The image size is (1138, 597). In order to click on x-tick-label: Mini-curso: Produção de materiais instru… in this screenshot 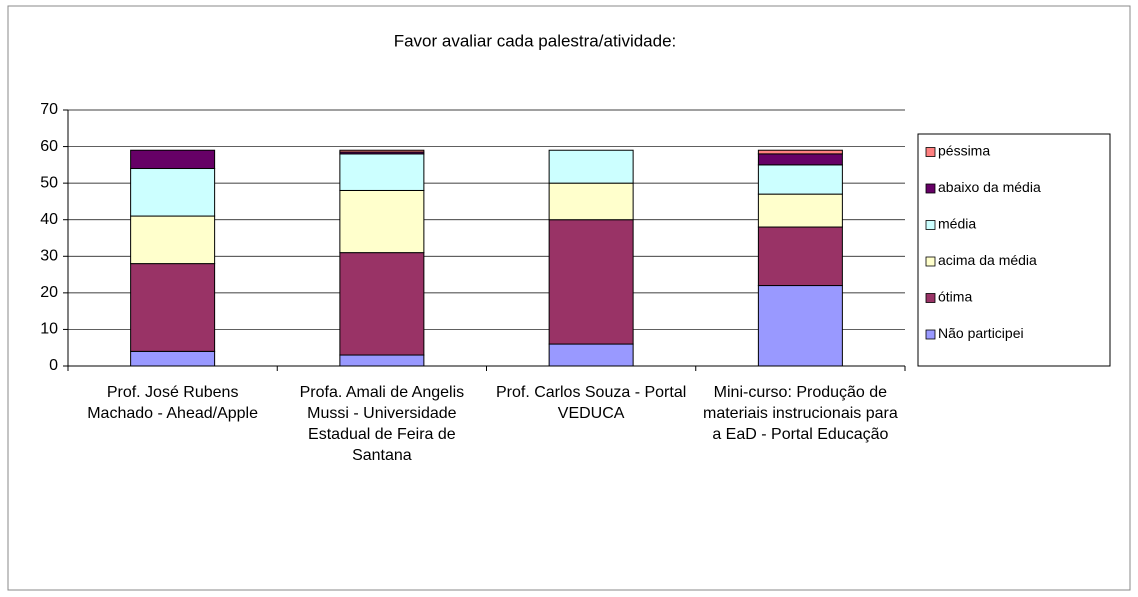, I will do `click(800, 413)`.